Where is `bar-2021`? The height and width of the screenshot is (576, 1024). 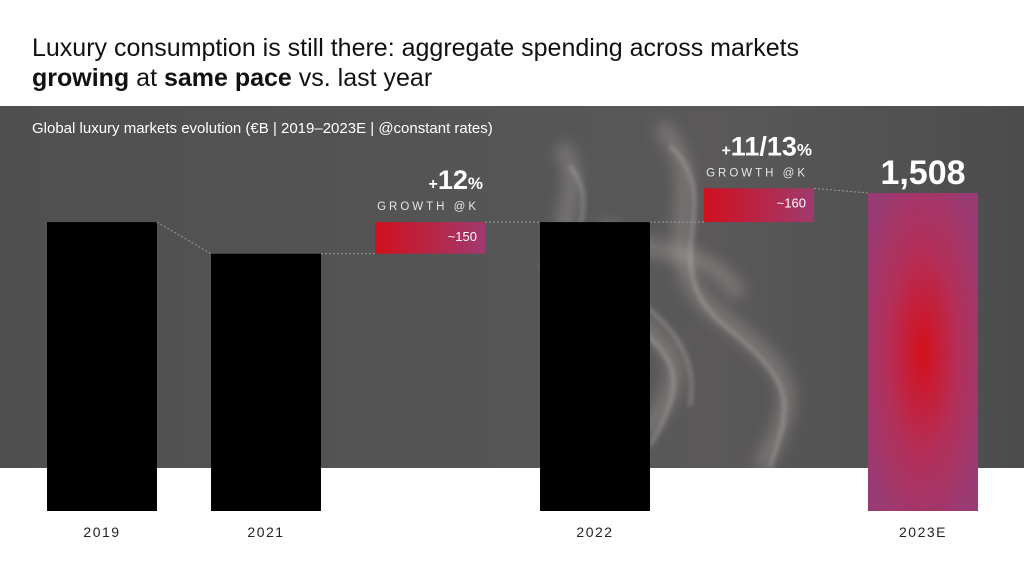
bar-2021 is located at coordinates (266, 382).